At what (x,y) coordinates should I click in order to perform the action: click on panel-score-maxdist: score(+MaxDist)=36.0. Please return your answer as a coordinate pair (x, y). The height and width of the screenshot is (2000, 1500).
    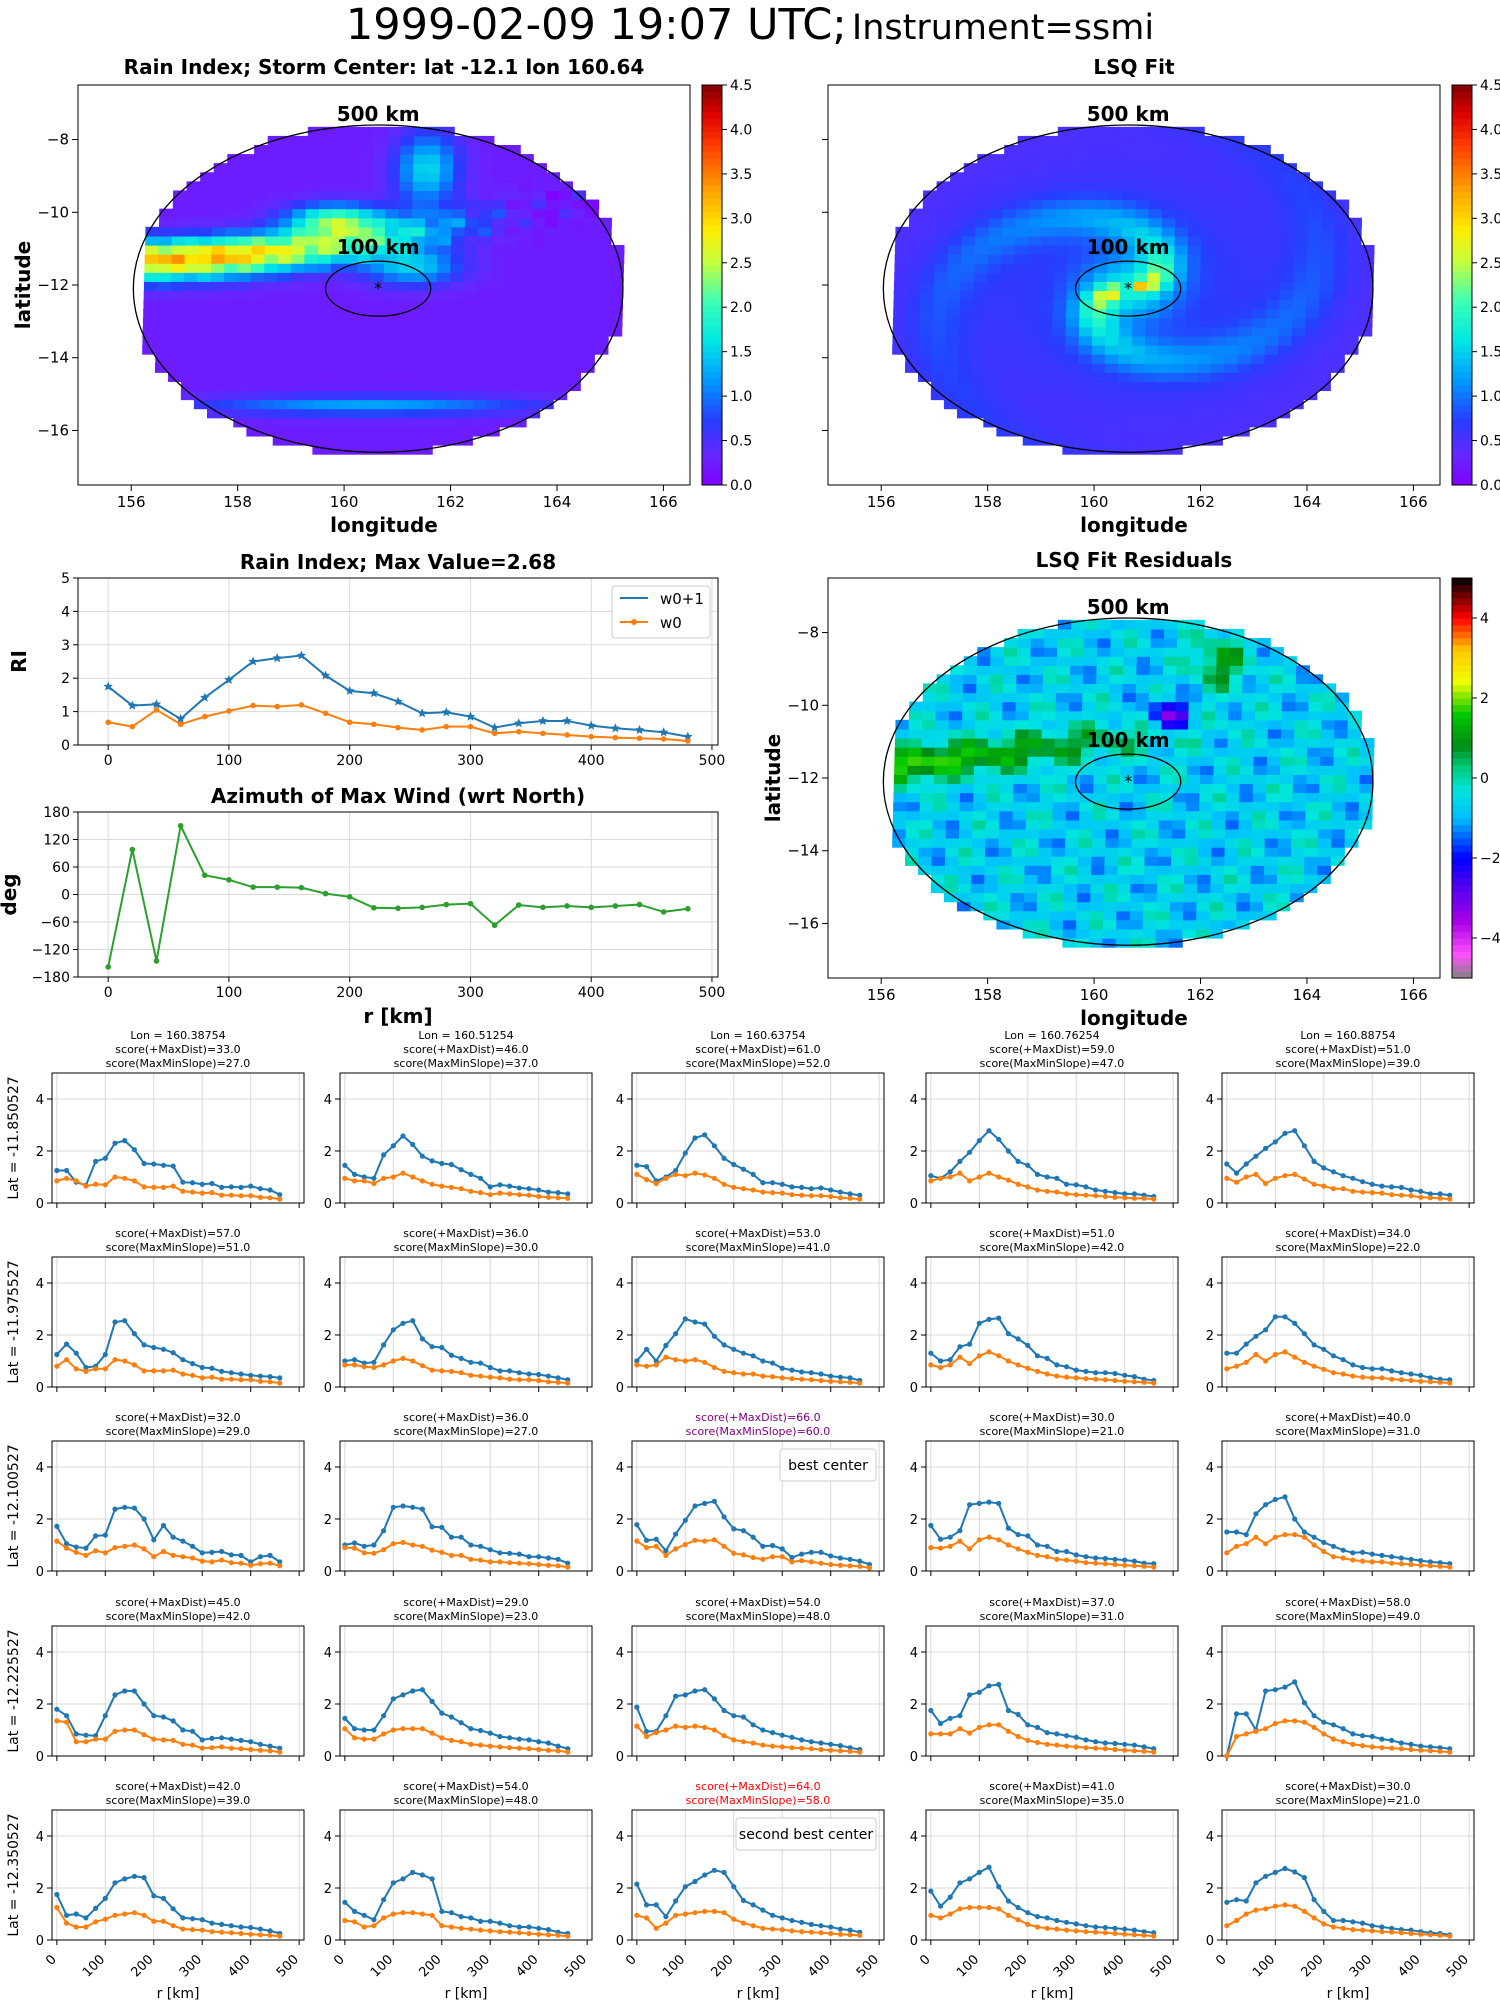
    Looking at the image, I should click on (465, 1233).